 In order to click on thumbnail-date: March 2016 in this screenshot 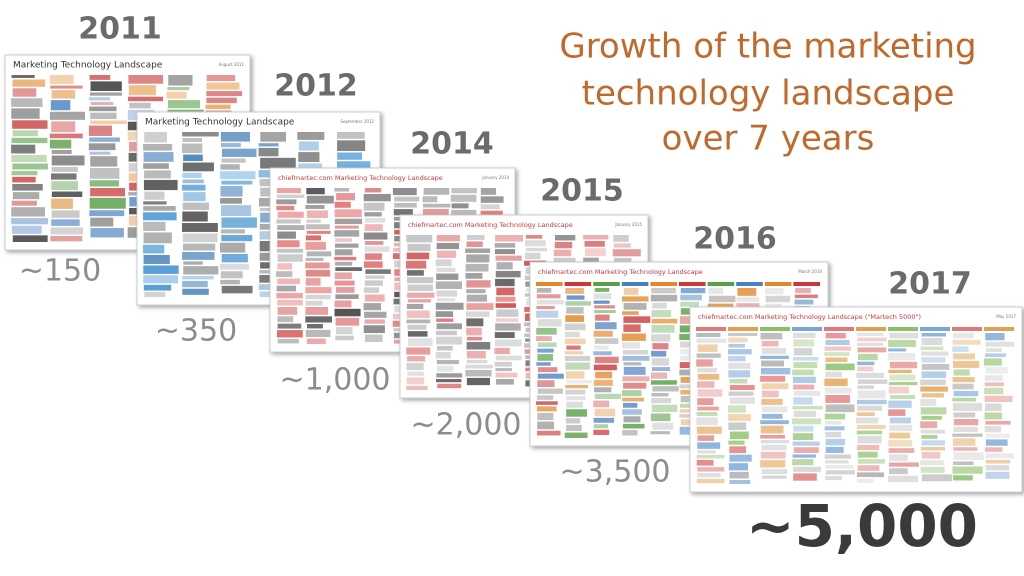, I will do `click(810, 271)`.